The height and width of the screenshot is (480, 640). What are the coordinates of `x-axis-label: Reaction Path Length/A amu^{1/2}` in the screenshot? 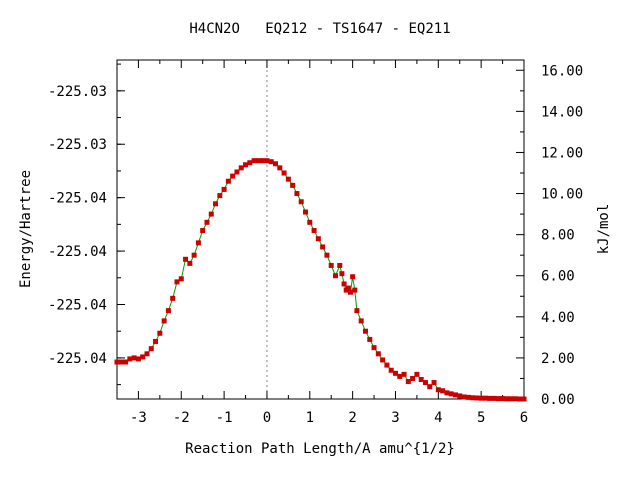 It's located at (320, 449).